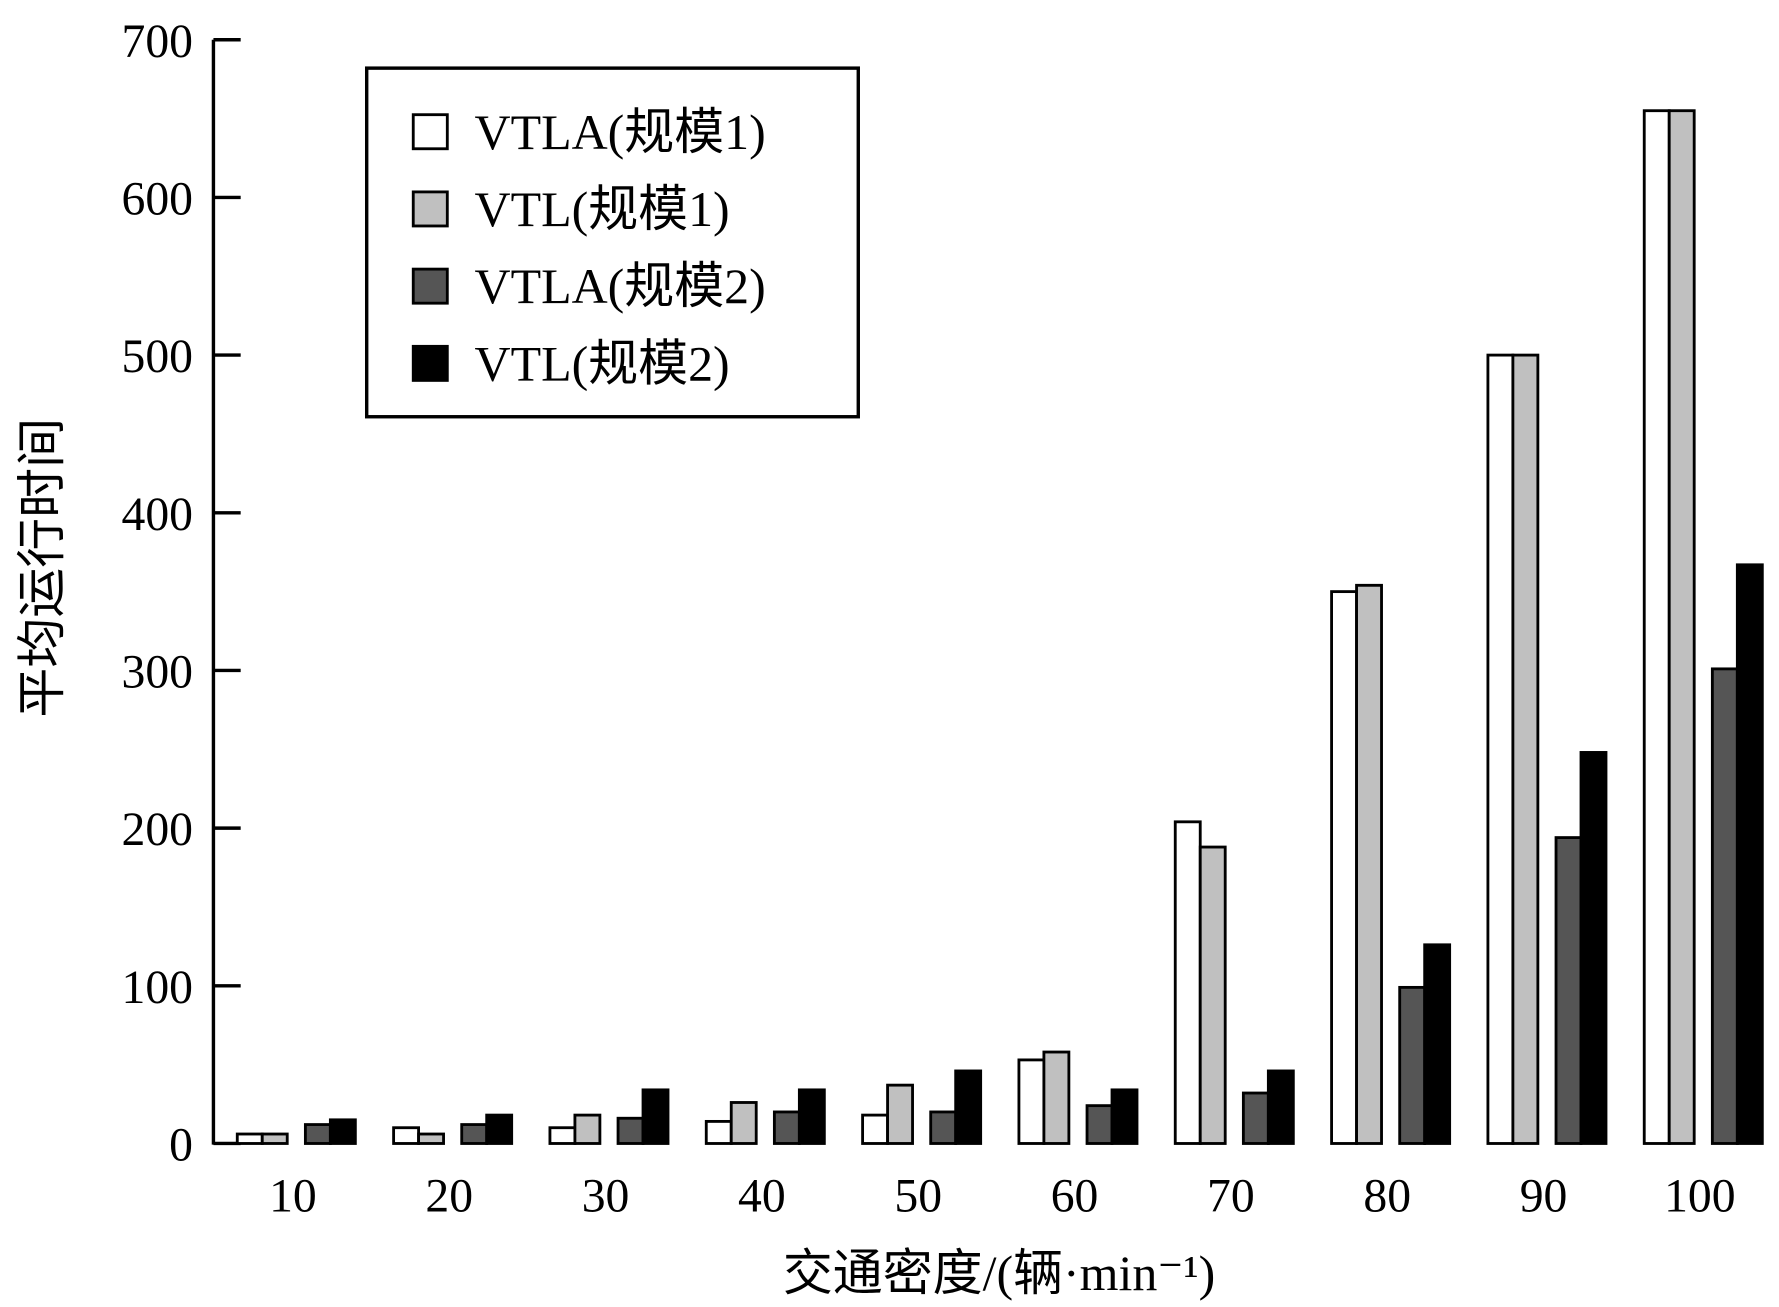 The image size is (1779, 1307). I want to click on x-tick-label-50: 50, so click(918, 1197).